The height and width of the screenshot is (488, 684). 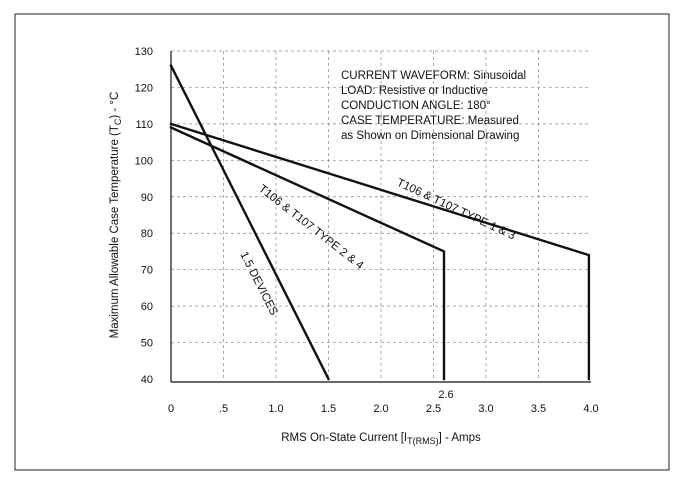 What do you see at coordinates (380, 409) in the screenshot?
I see `x-tick-label: 2.0` at bounding box center [380, 409].